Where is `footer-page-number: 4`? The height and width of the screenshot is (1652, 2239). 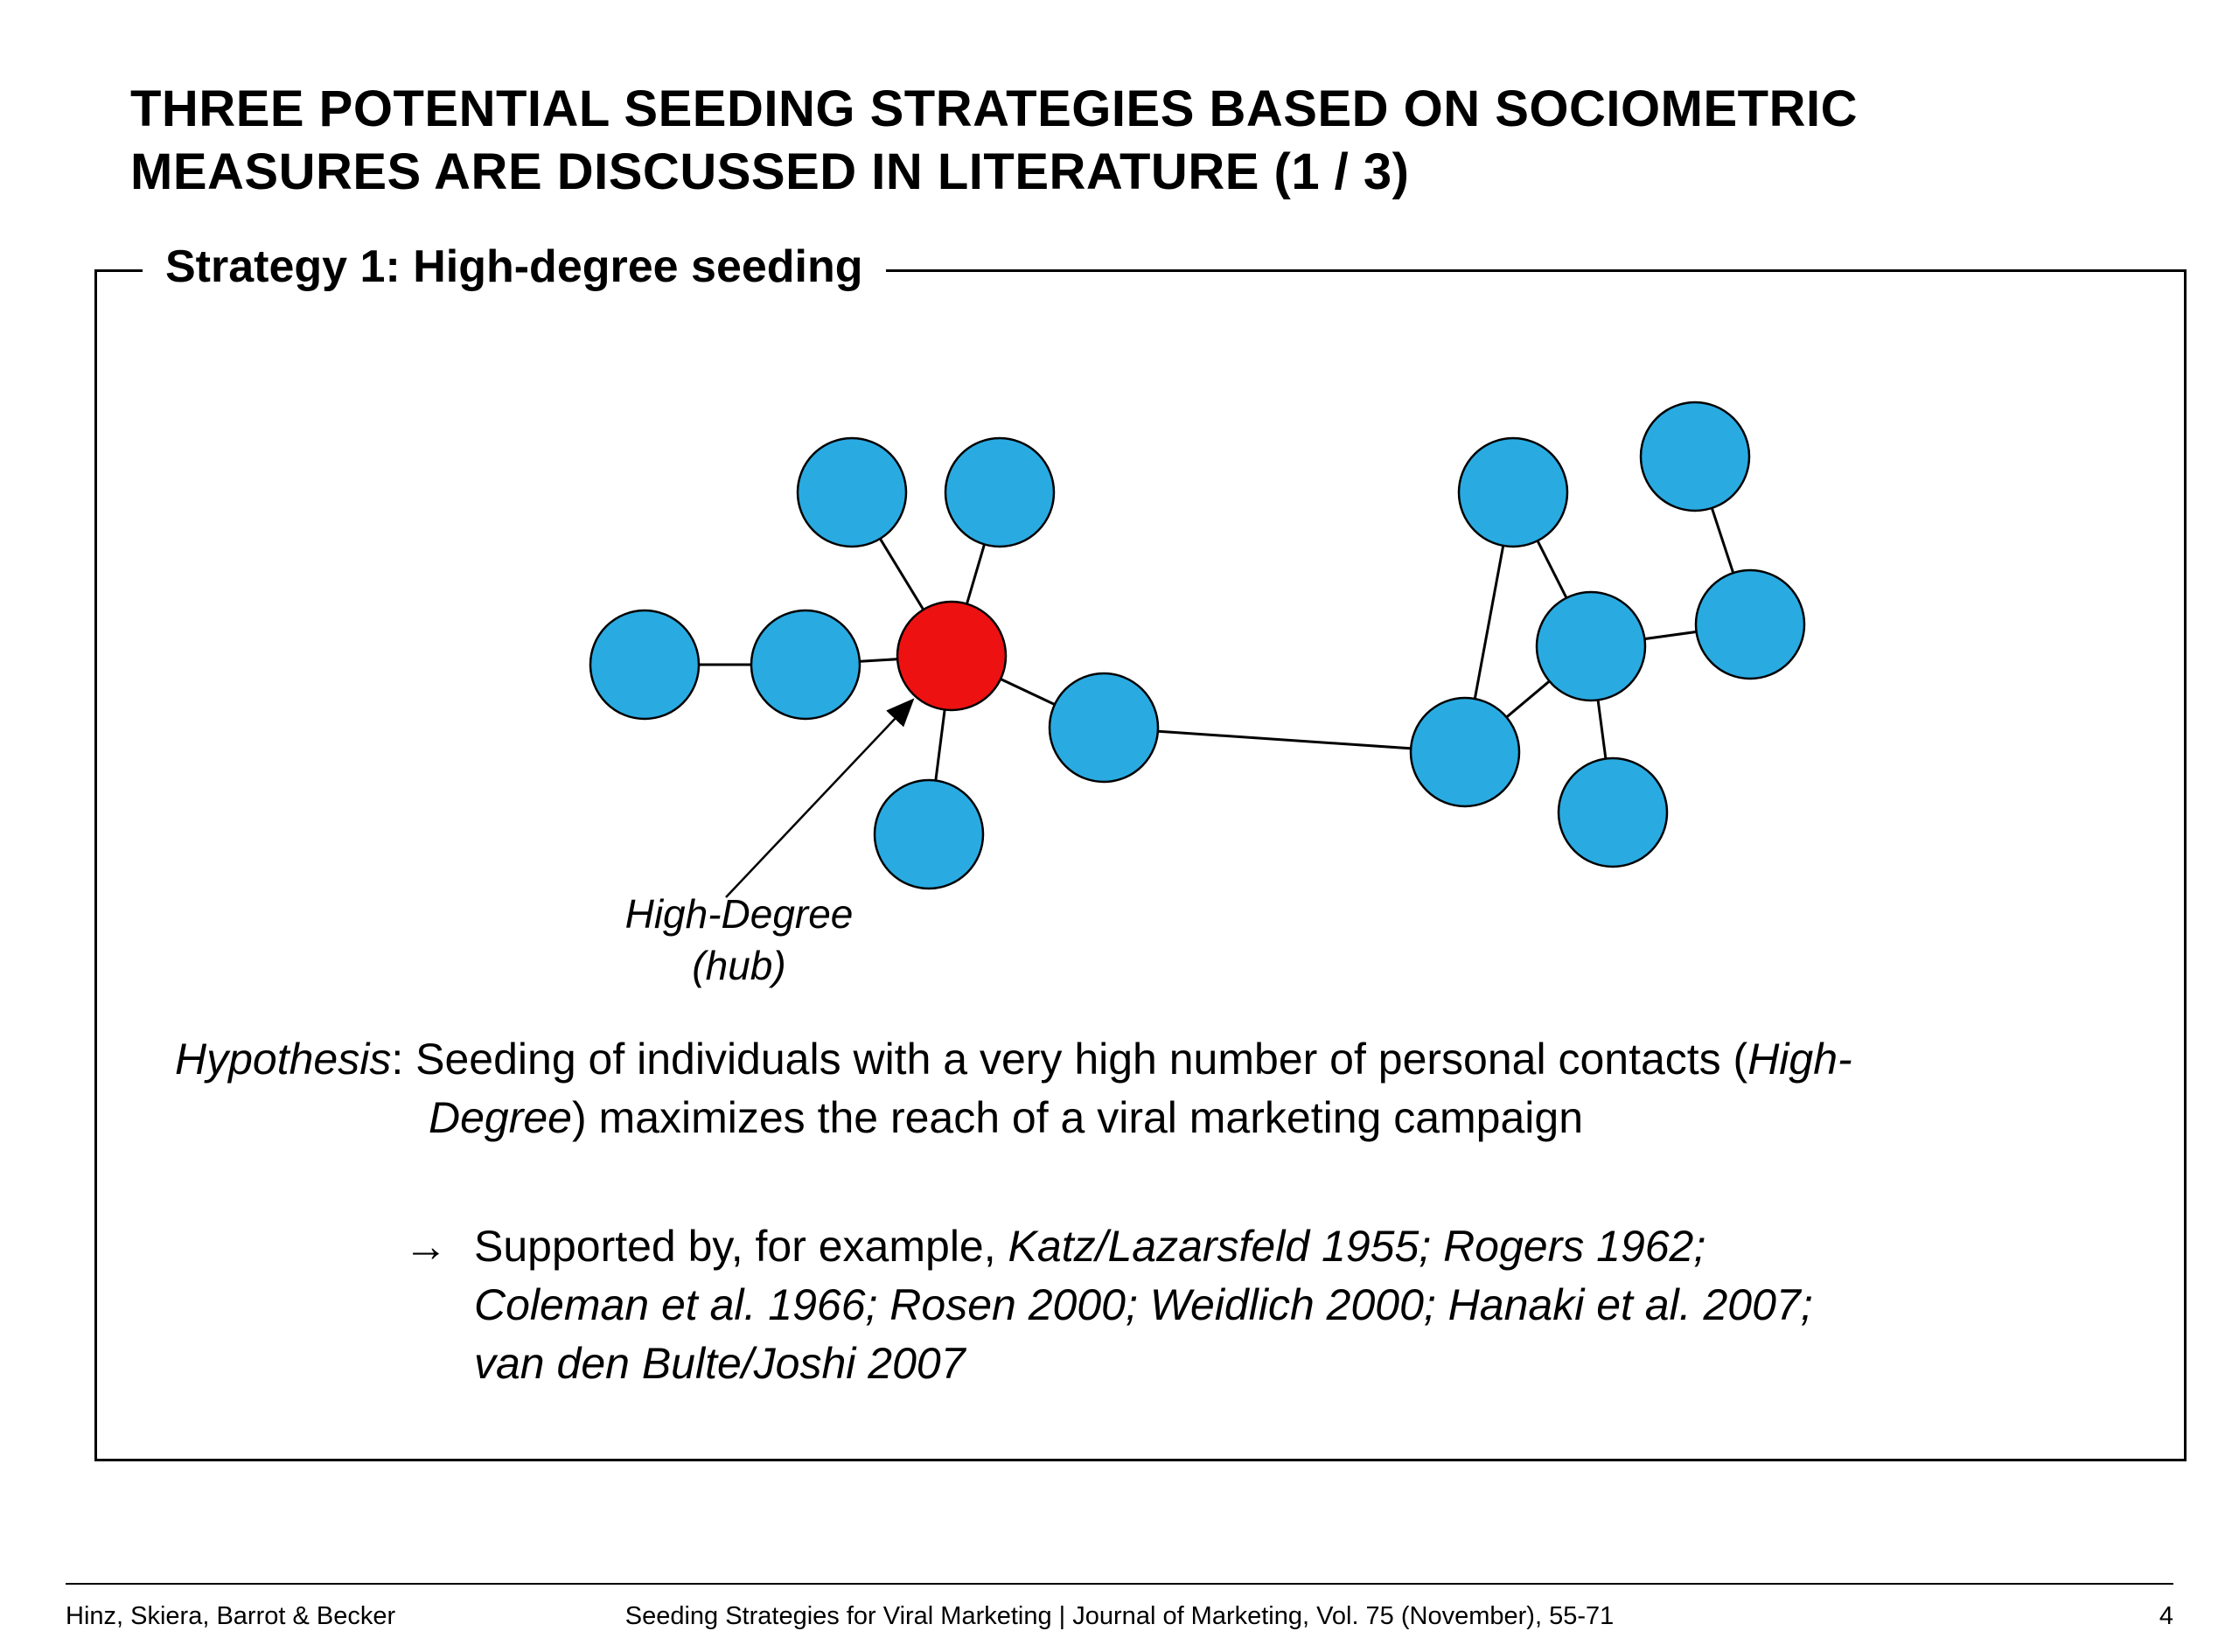
footer-page-number: 4 is located at coordinates (2166, 1616).